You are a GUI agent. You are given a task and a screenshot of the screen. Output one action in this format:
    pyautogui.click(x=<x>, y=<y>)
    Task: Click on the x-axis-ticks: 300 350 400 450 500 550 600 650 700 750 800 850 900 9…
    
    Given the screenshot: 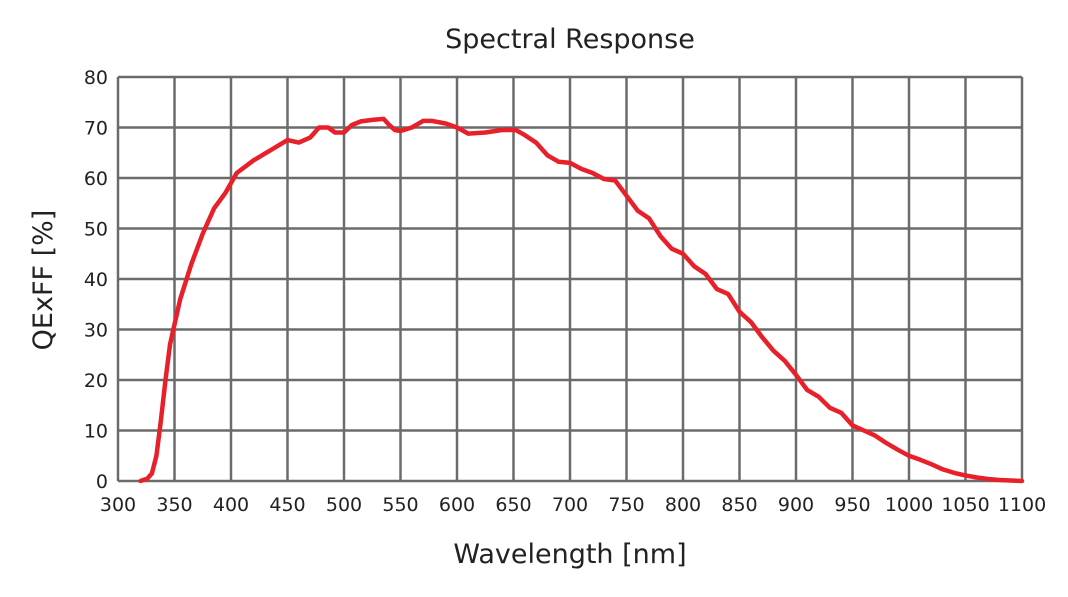 What is the action you would take?
    pyautogui.click(x=573, y=505)
    